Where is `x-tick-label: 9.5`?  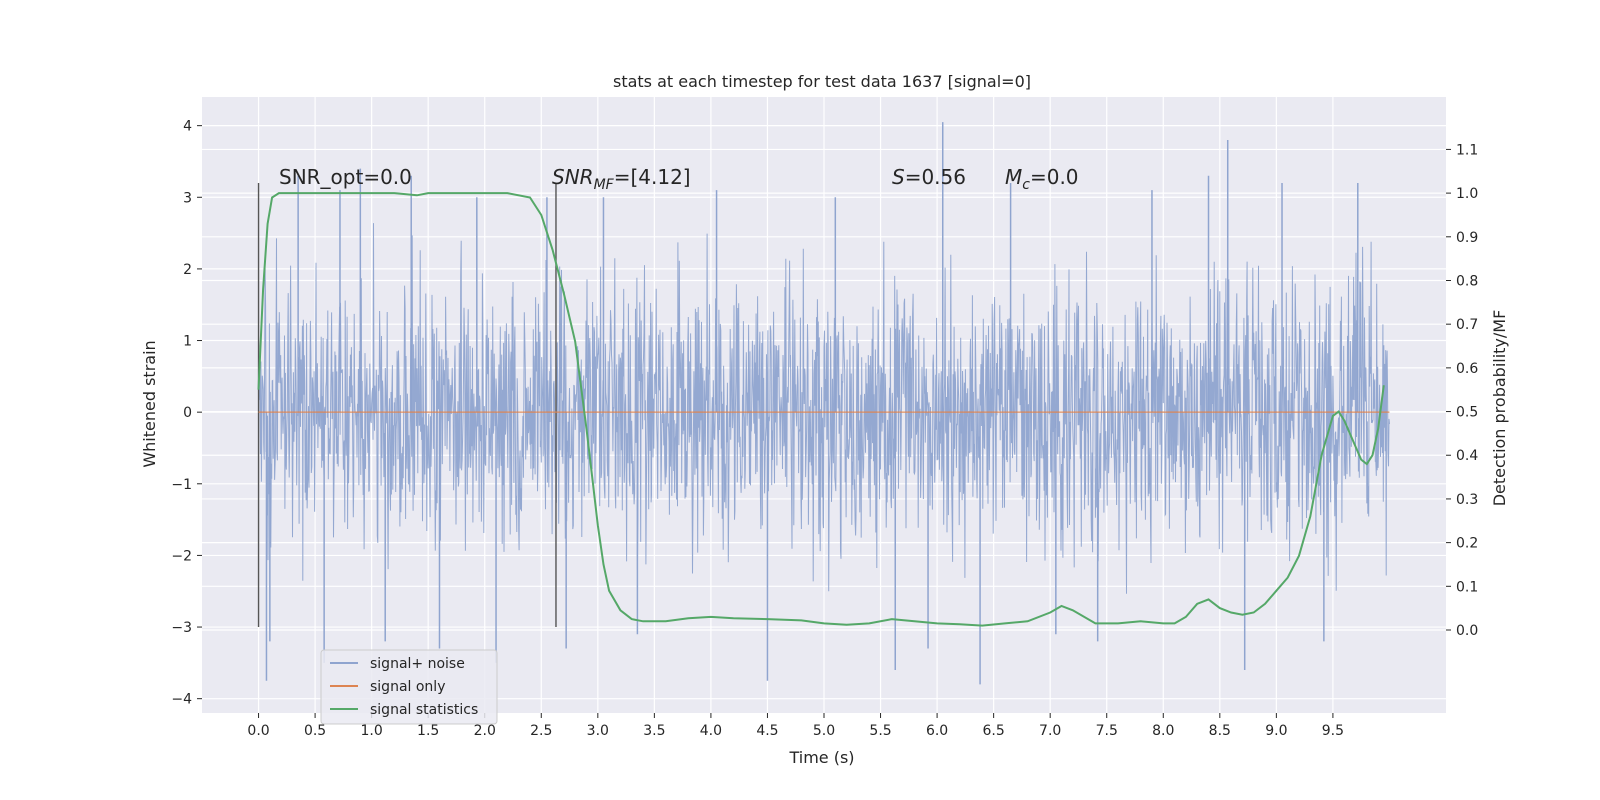 x-tick-label: 9.5 is located at coordinates (1333, 731).